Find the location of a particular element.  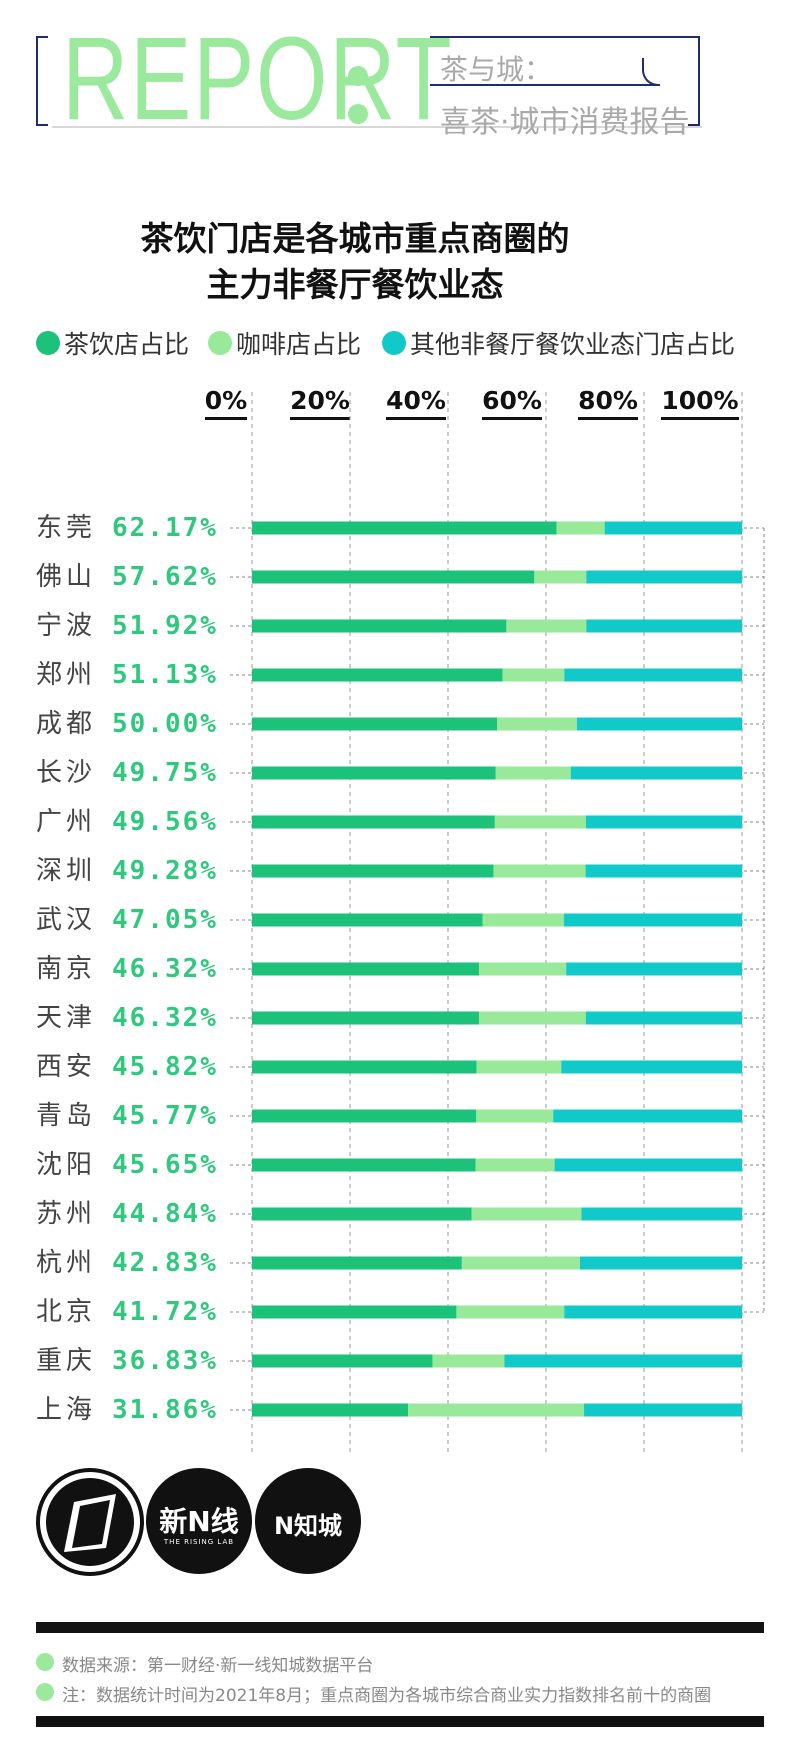

tick-label-20: 20% is located at coordinates (320, 403).